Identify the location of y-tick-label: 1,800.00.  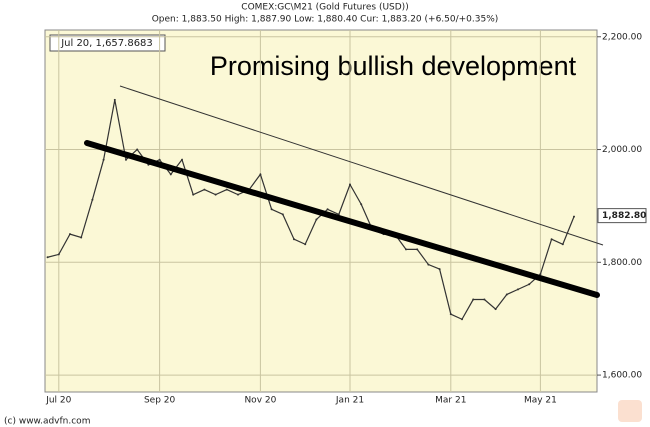
(622, 263).